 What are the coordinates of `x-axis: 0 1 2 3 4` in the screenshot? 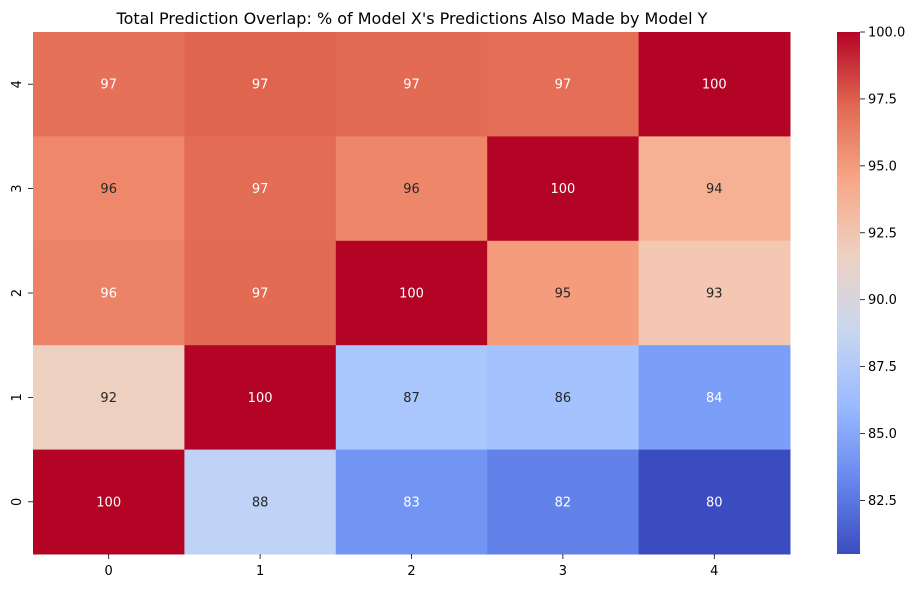 It's located at (411, 566).